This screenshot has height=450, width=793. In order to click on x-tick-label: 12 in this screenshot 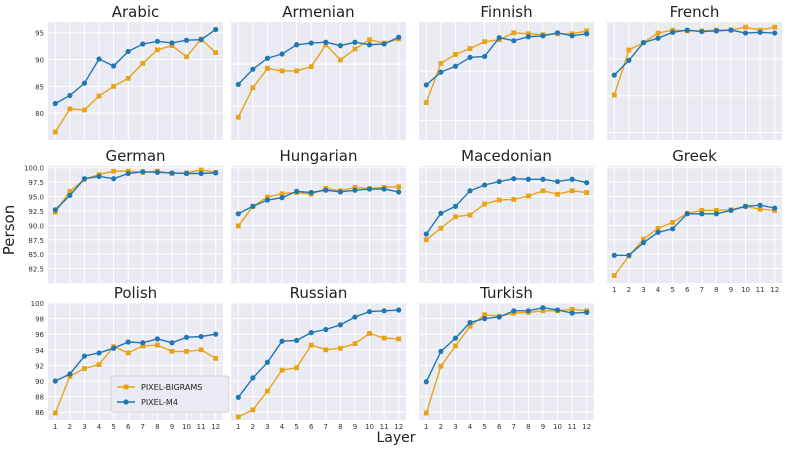, I will do `click(586, 427)`.